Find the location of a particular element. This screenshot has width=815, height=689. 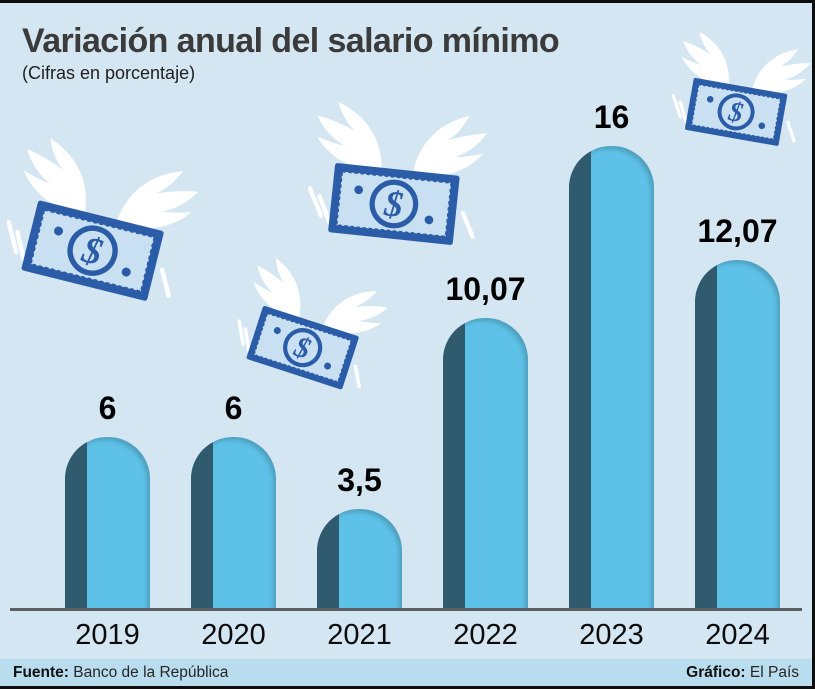

bar-value-label: 3,5 is located at coordinates (359, 480).